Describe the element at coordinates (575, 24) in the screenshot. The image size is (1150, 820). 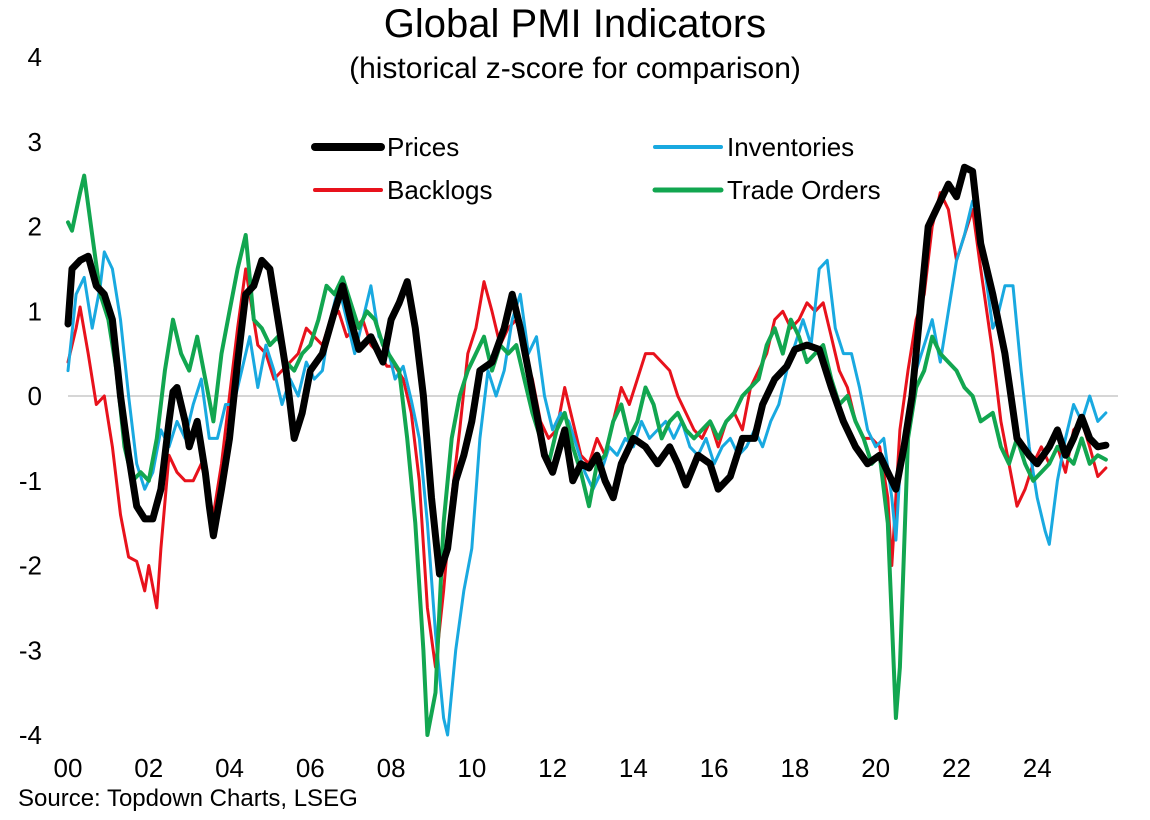
I see `chart-title: Global PMI Indicators` at that location.